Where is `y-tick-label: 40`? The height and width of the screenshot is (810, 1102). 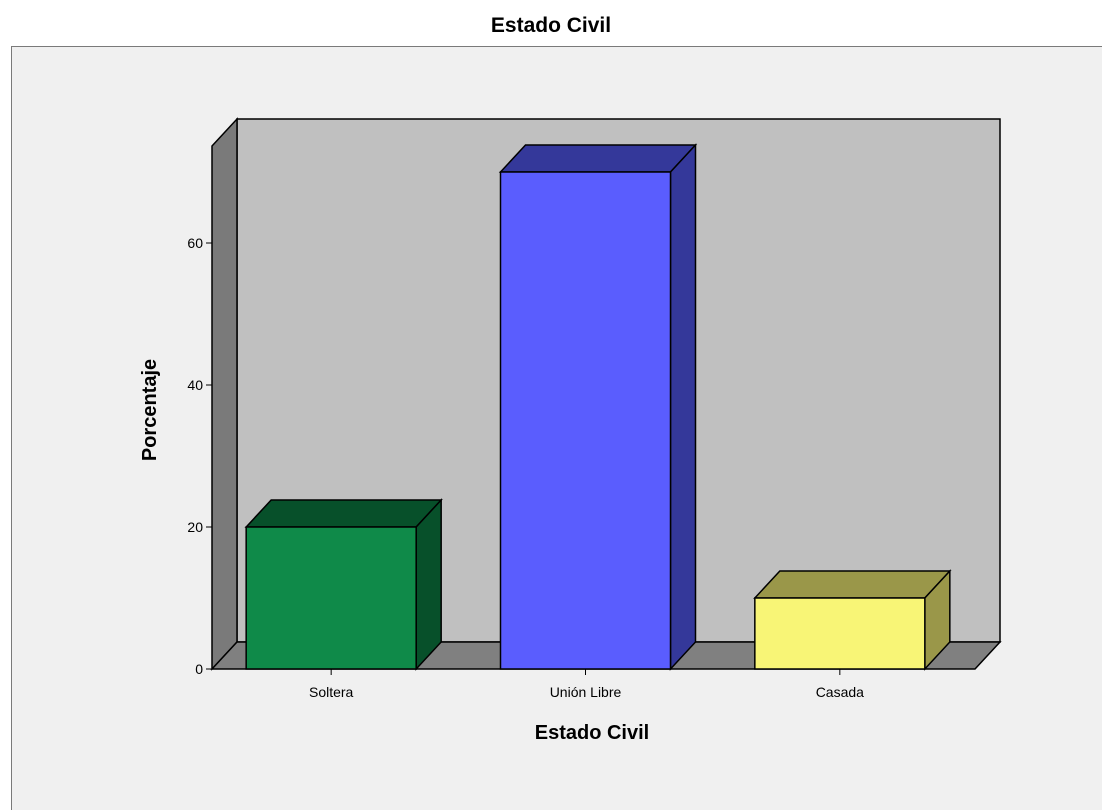
y-tick-label: 40 is located at coordinates (195, 385).